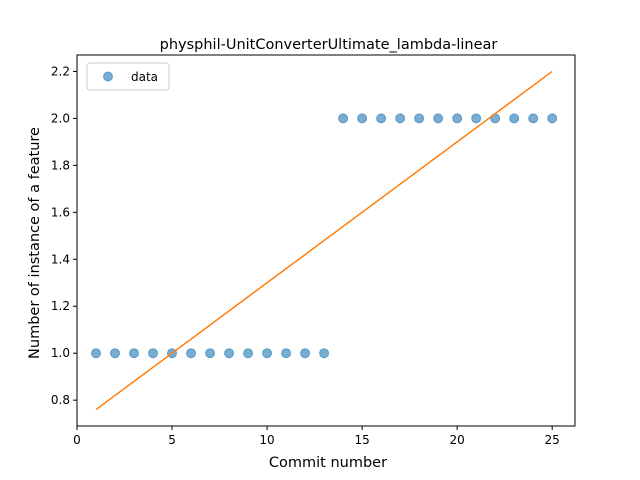  Describe the element at coordinates (77, 440) in the screenshot. I see `x-tick-label: 0` at that location.